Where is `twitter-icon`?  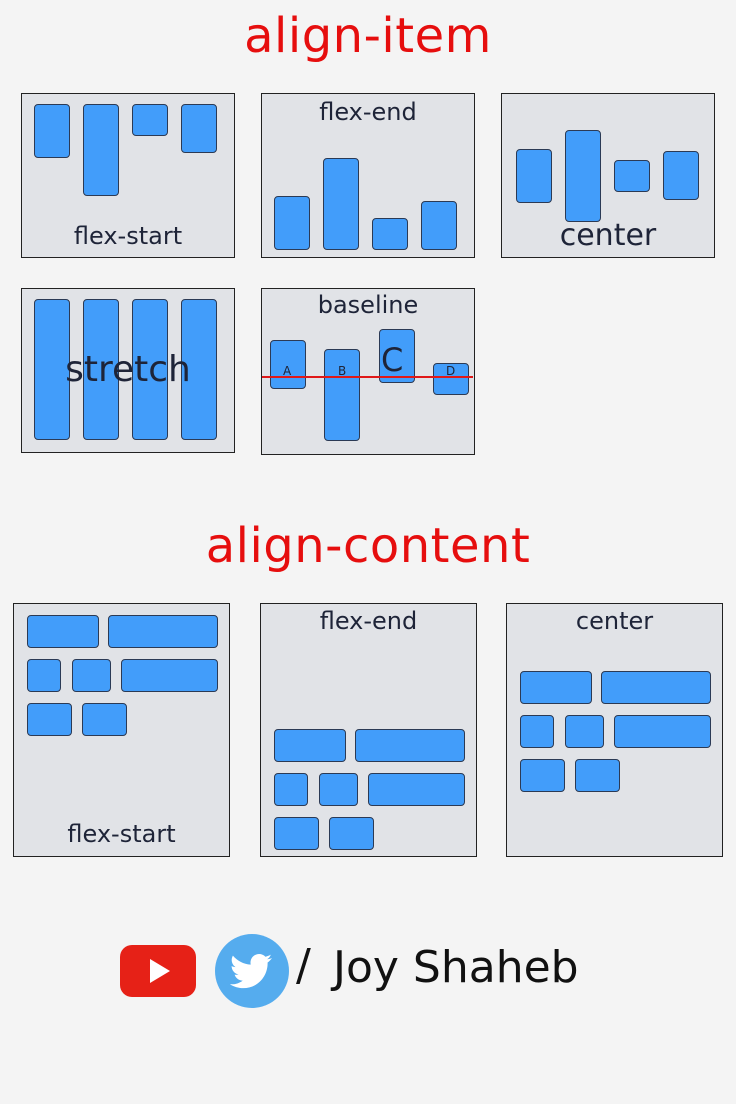 twitter-icon is located at coordinates (252, 971).